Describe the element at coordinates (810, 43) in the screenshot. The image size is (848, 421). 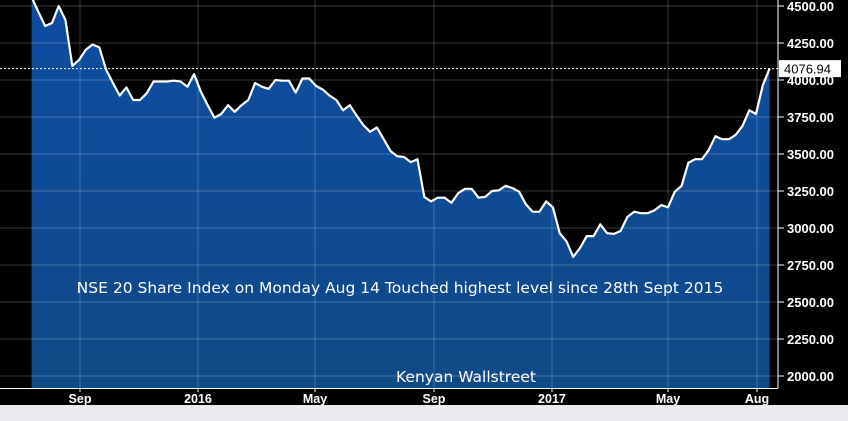
I see `y-tick-label: 4250.00` at that location.